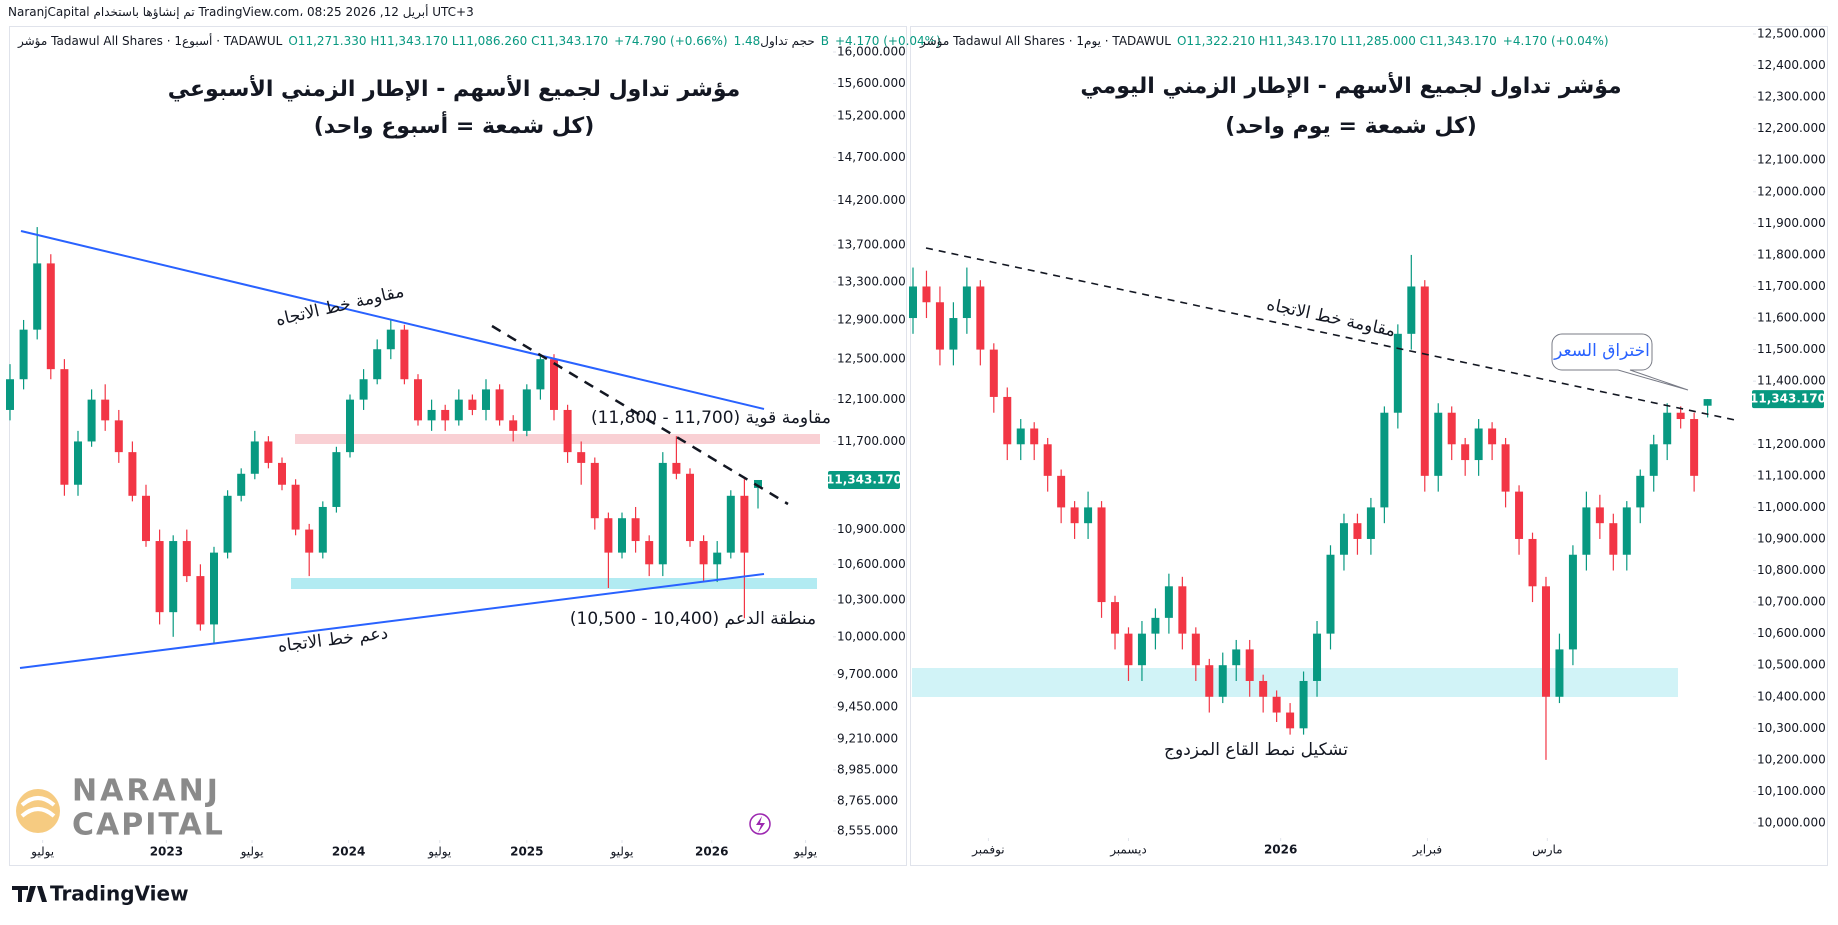  I want to click on x-tick-label: نوفمبر, so click(987, 850).